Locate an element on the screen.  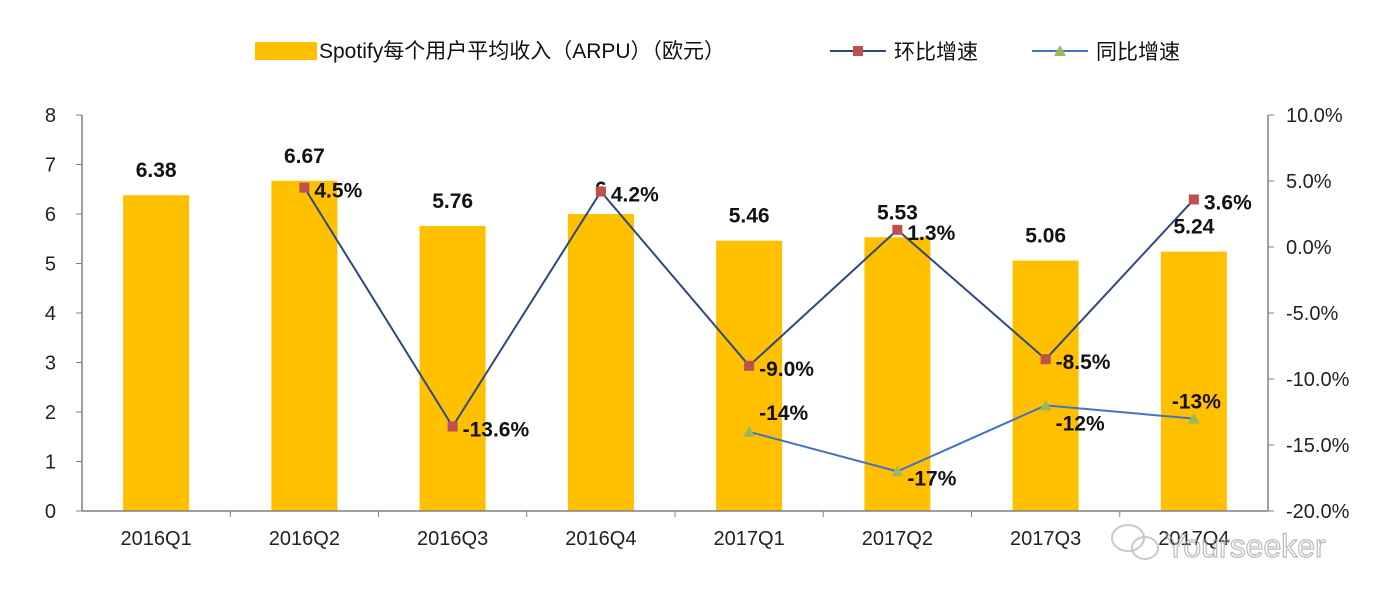
bar-data-label: 6.38 is located at coordinates (156, 170).